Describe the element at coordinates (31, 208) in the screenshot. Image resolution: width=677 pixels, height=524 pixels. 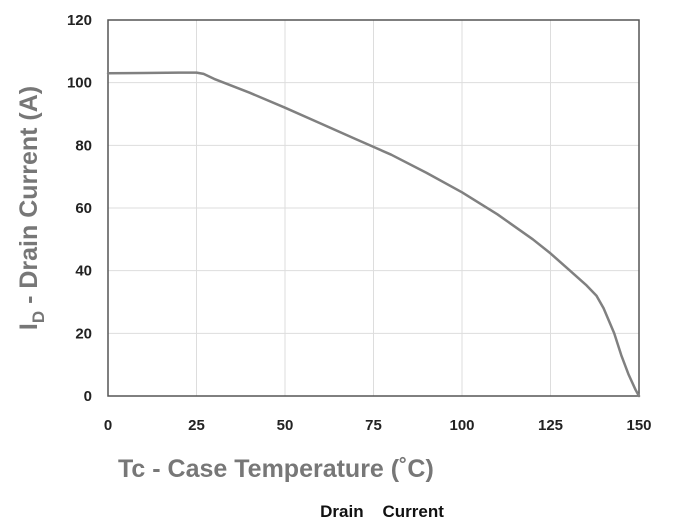
I see `y-axis-title: ID - Drain Current (A)` at that location.